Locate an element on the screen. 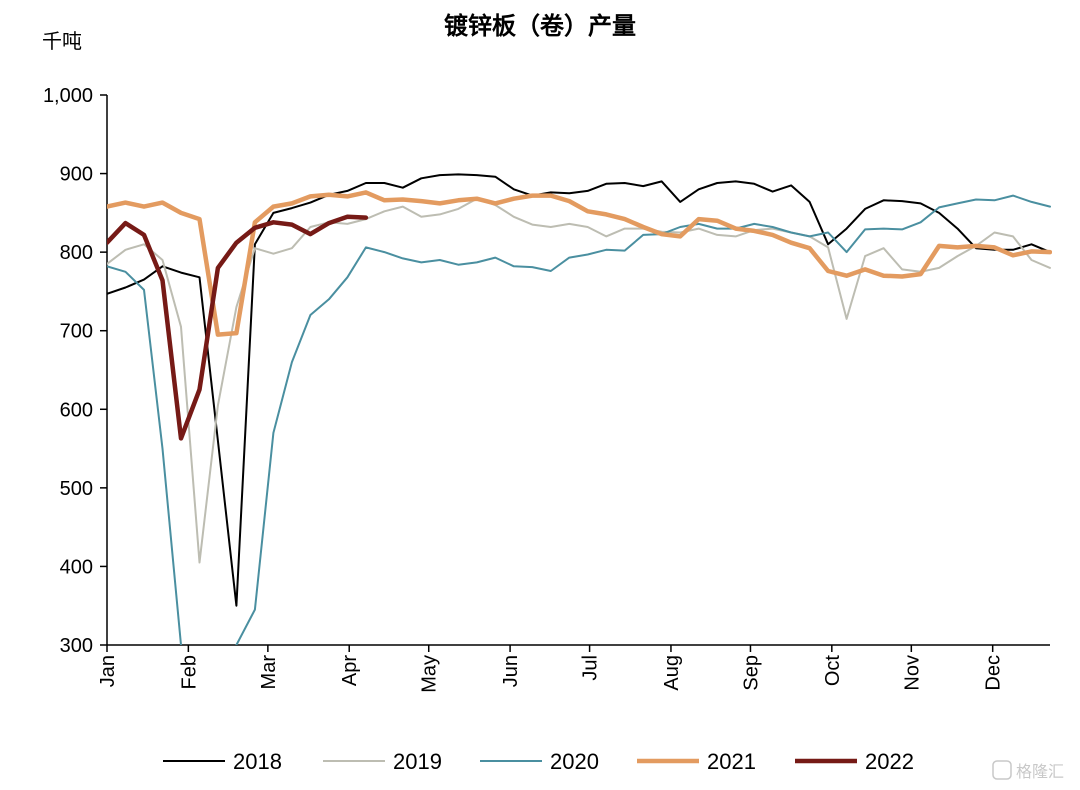 The image size is (1080, 790). x-tick-label: Sep is located at coordinates (751, 673).